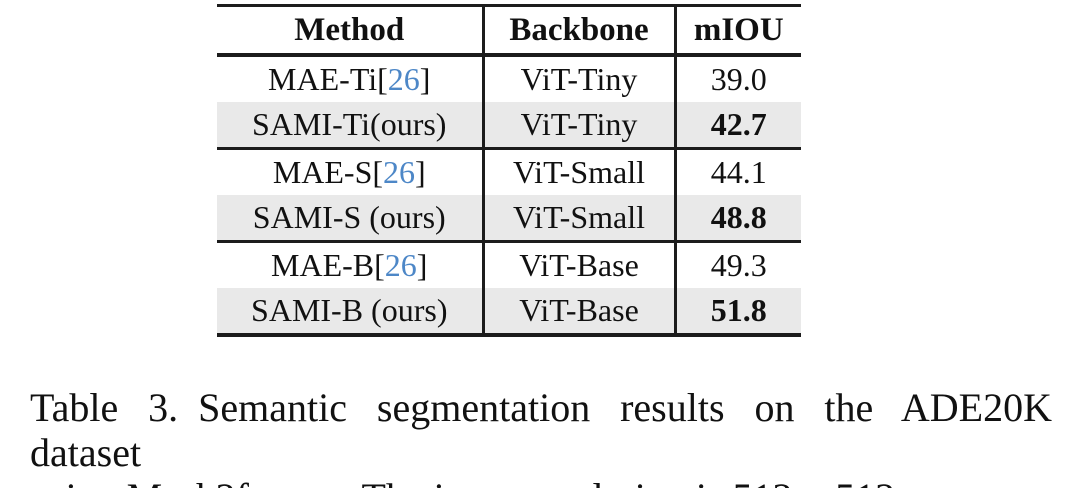 This screenshot has height=488, width=1080. What do you see at coordinates (349, 172) in the screenshot?
I see `method-cell: MAE-S[26]` at bounding box center [349, 172].